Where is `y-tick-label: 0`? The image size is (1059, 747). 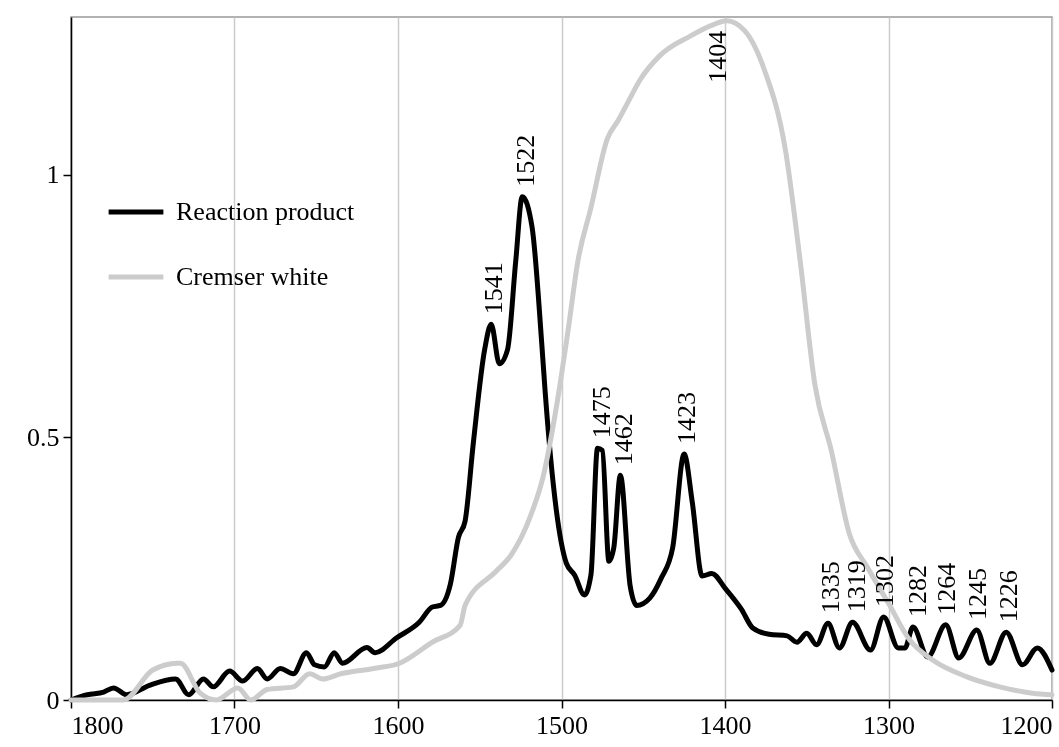 y-tick-label: 0 is located at coordinates (53, 700).